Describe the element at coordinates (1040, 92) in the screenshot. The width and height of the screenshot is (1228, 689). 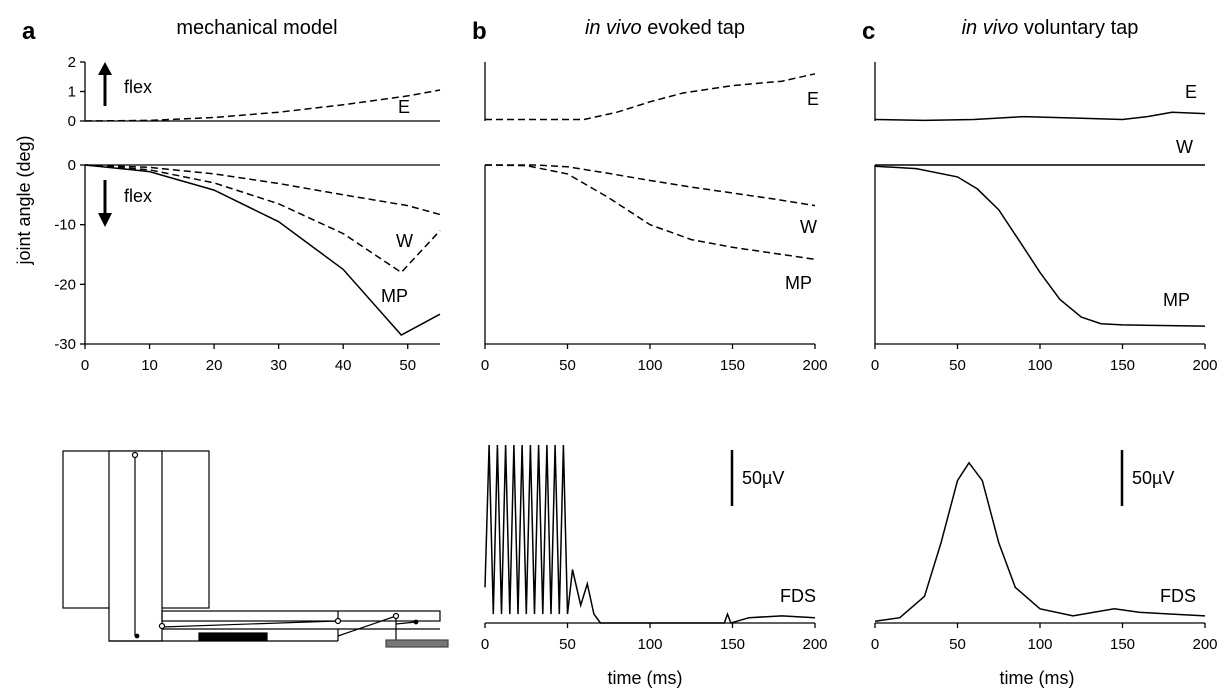
I see `chart-c-E: E` at that location.